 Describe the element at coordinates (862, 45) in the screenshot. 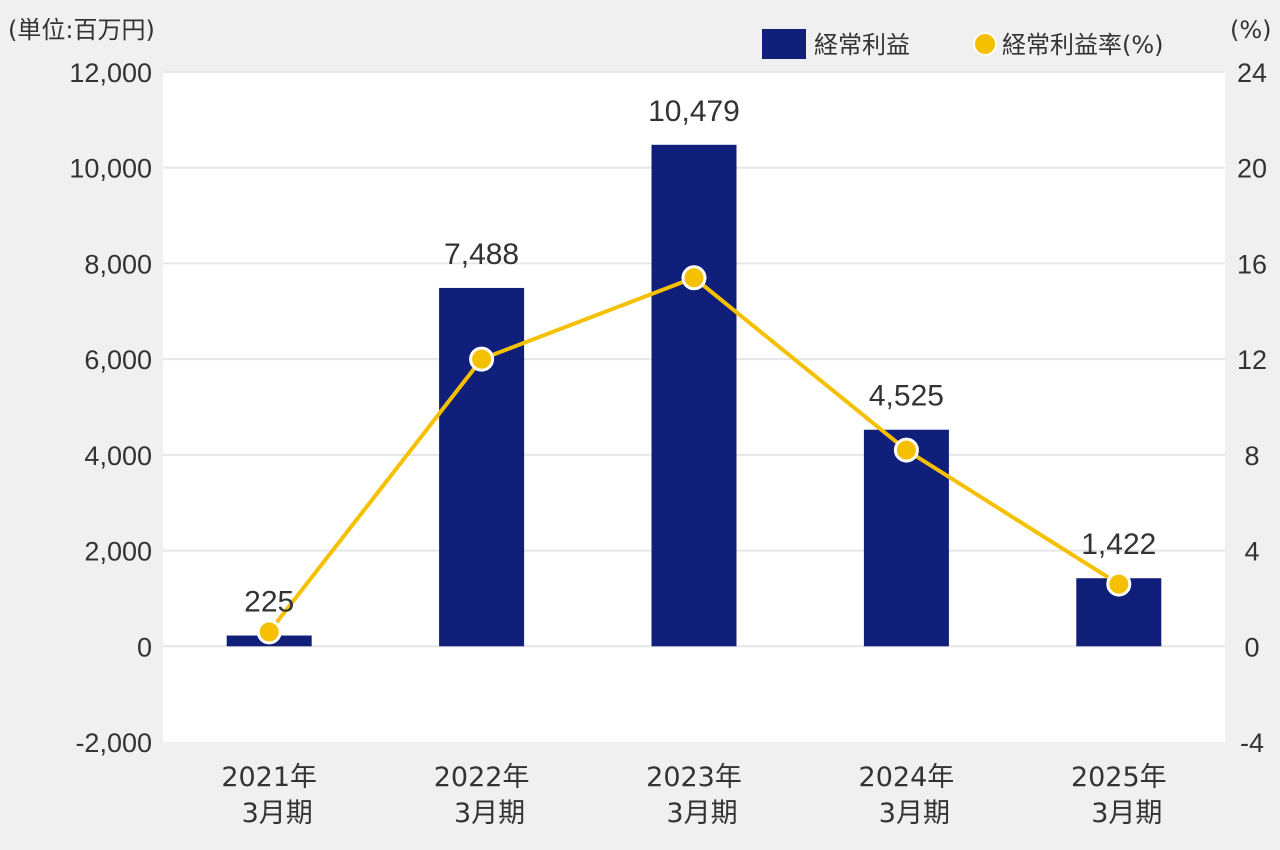

I see `legend-label-bar: 経常利益` at that location.